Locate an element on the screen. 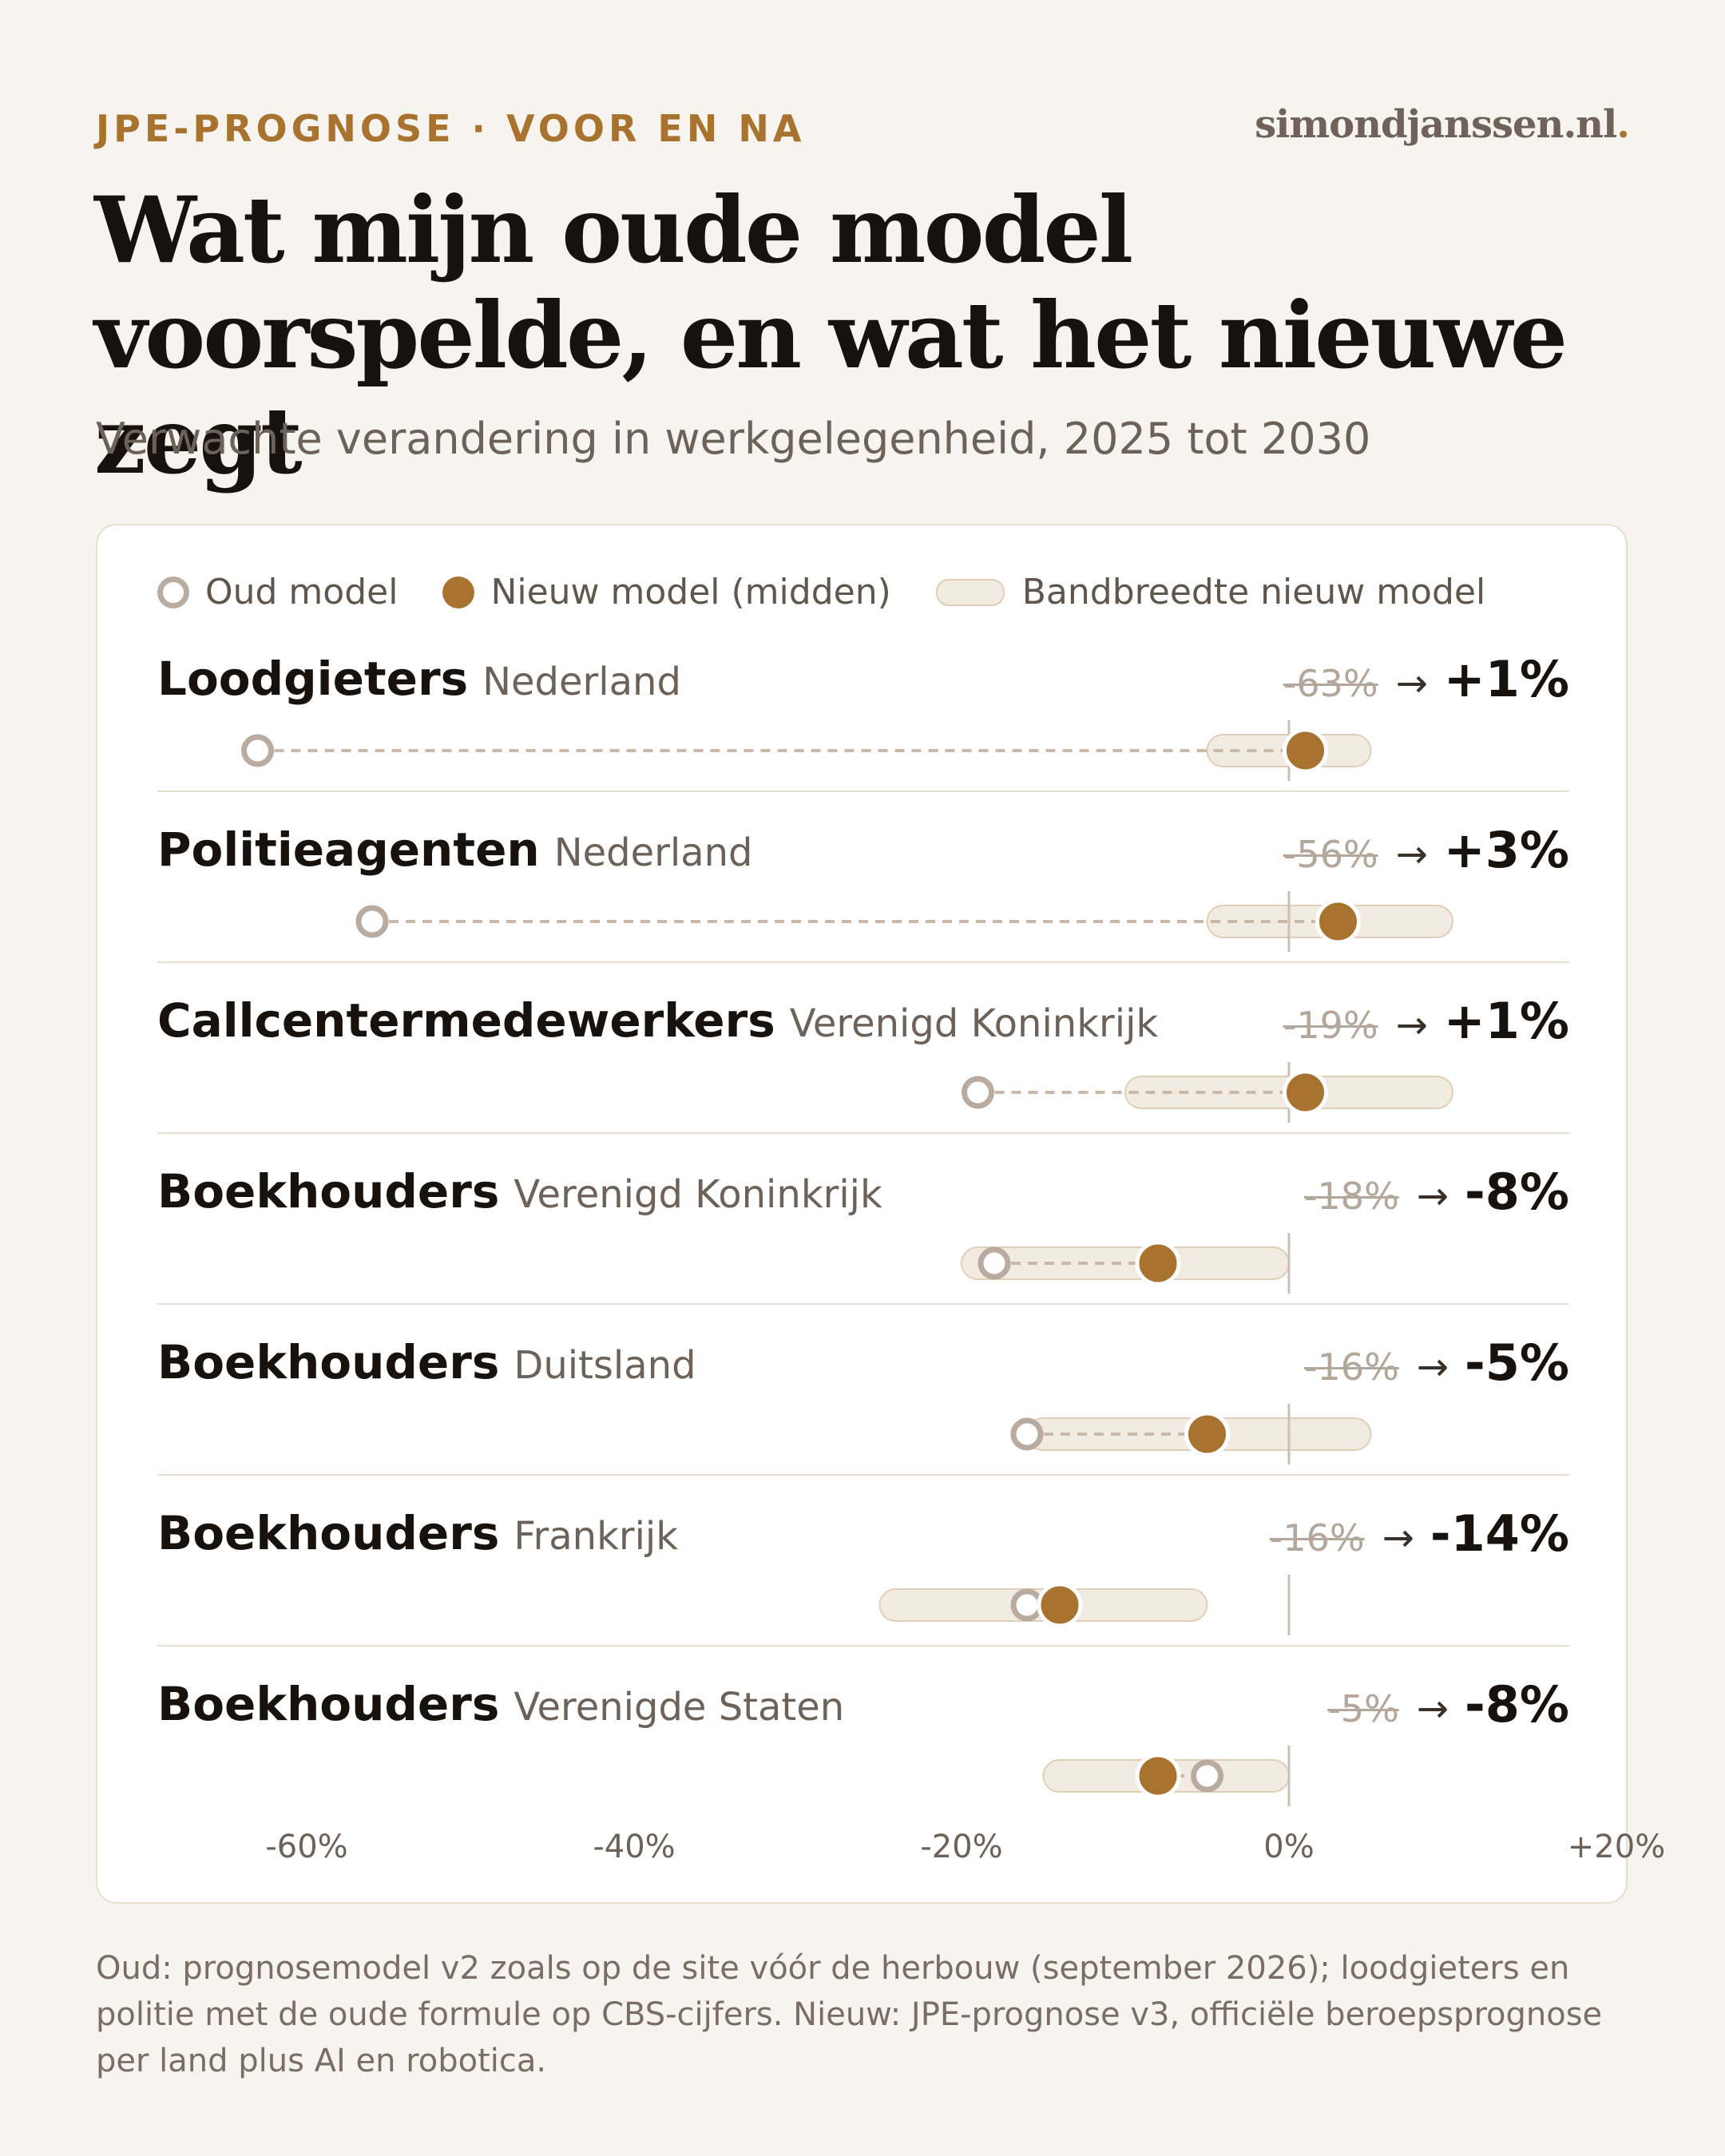 The image size is (1725, 2156). row-label: Boekhouders Verenigd Koninkrijk is located at coordinates (520, 1191).